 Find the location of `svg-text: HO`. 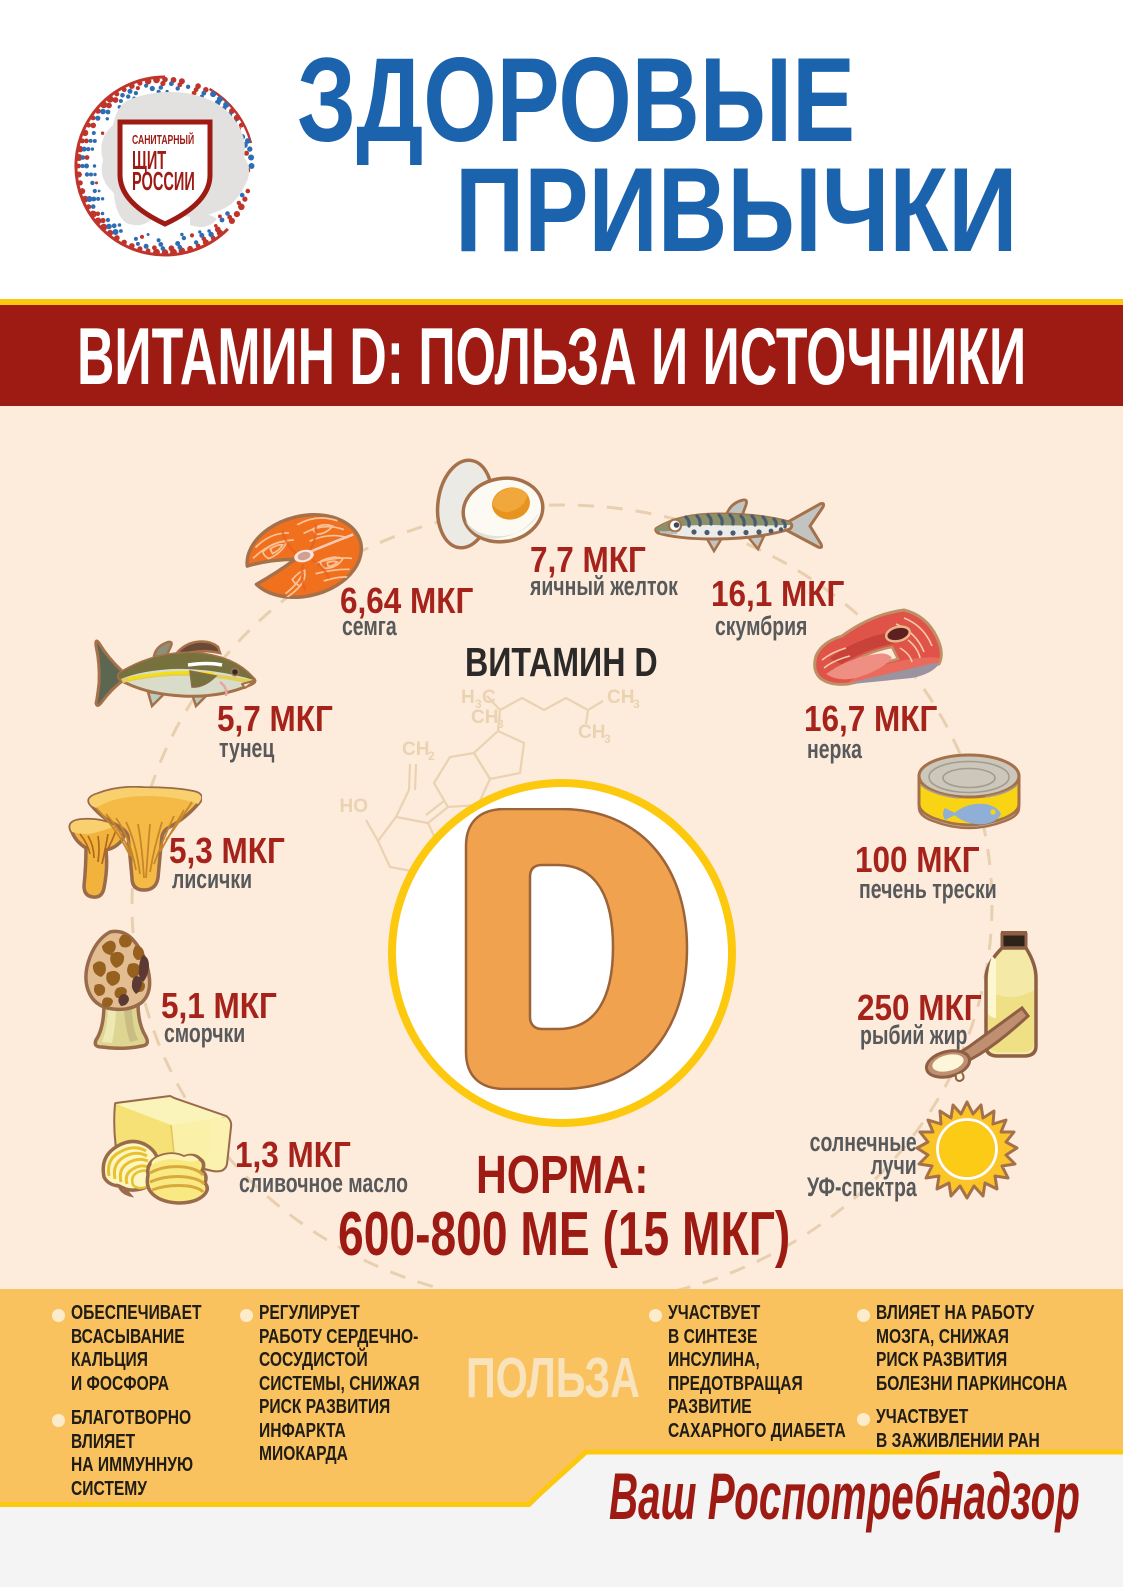

svg-text: HO is located at coordinates (354, 806).